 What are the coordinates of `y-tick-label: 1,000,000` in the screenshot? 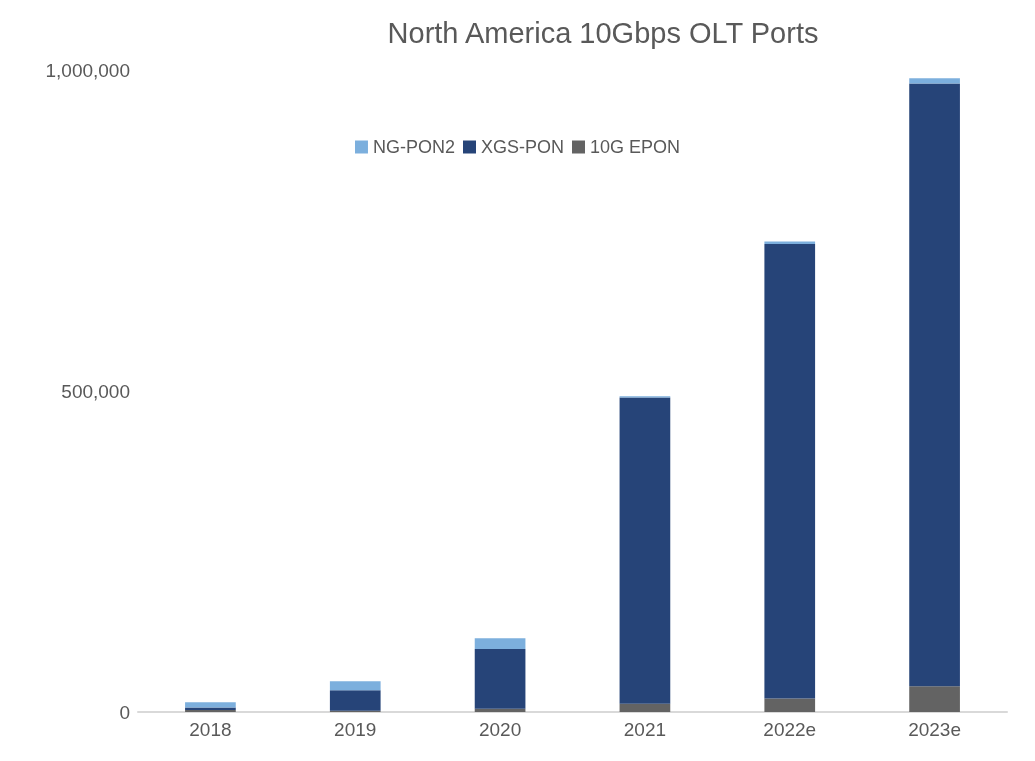 It's located at (87, 70).